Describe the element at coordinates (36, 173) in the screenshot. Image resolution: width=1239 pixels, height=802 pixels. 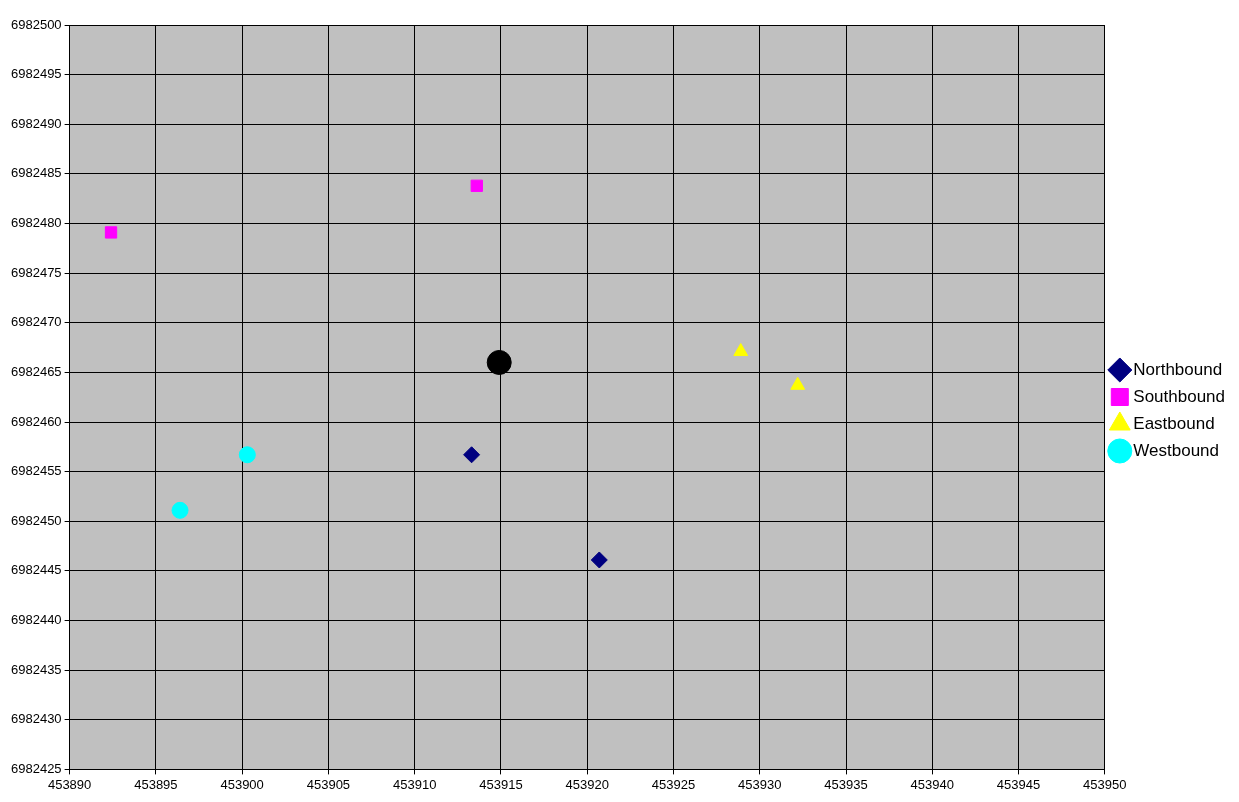
I see `y-tick-label: 6982485` at that location.